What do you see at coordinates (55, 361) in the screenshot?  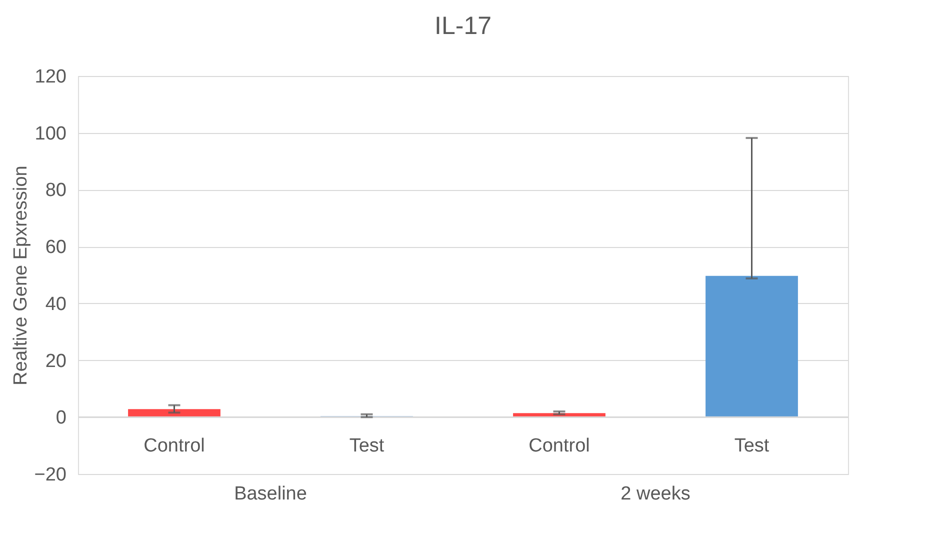 I see `y-tick-label: 20` at bounding box center [55, 361].